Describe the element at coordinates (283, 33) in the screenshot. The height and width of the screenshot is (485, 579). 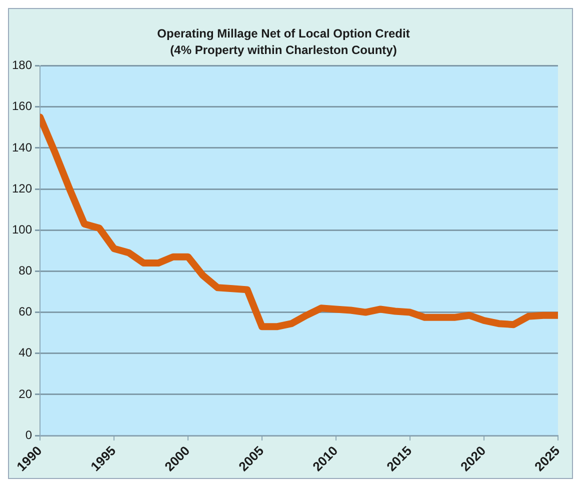
I see `chart-title: Operating Millage Net of Local Option Credit` at that location.